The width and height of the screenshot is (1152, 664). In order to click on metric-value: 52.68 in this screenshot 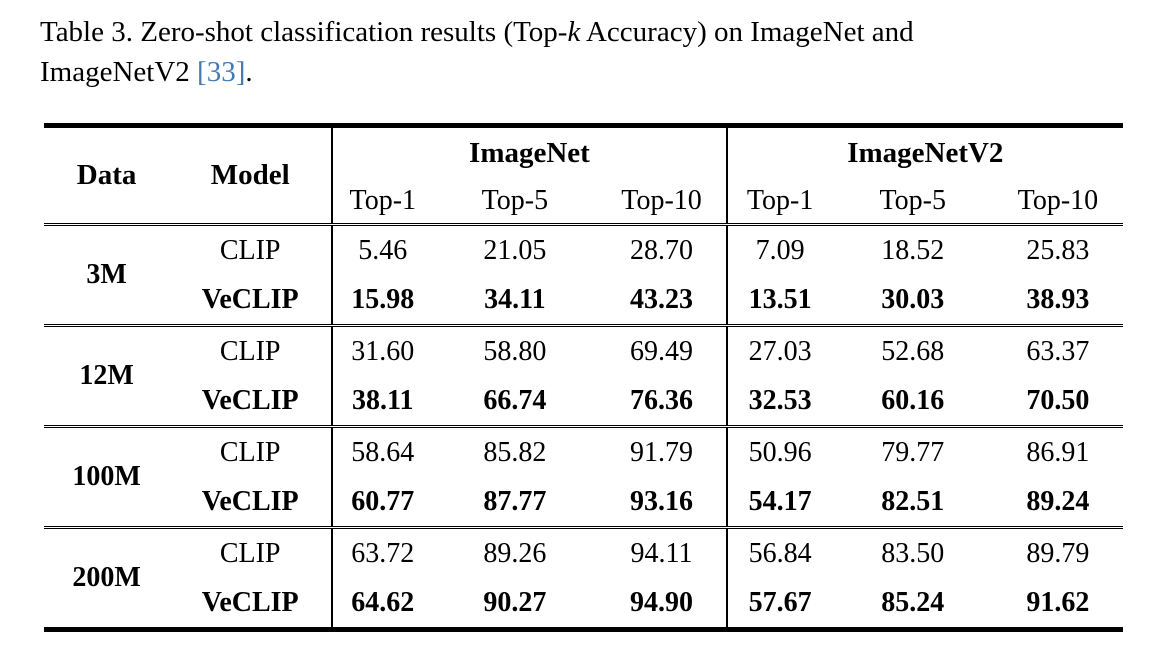, I will do `click(913, 351)`.